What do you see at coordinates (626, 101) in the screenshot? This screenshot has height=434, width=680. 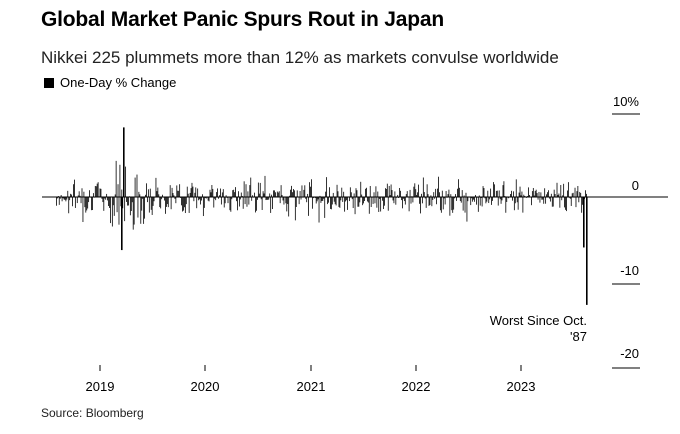 I see `y-tick-label: 10%` at bounding box center [626, 101].